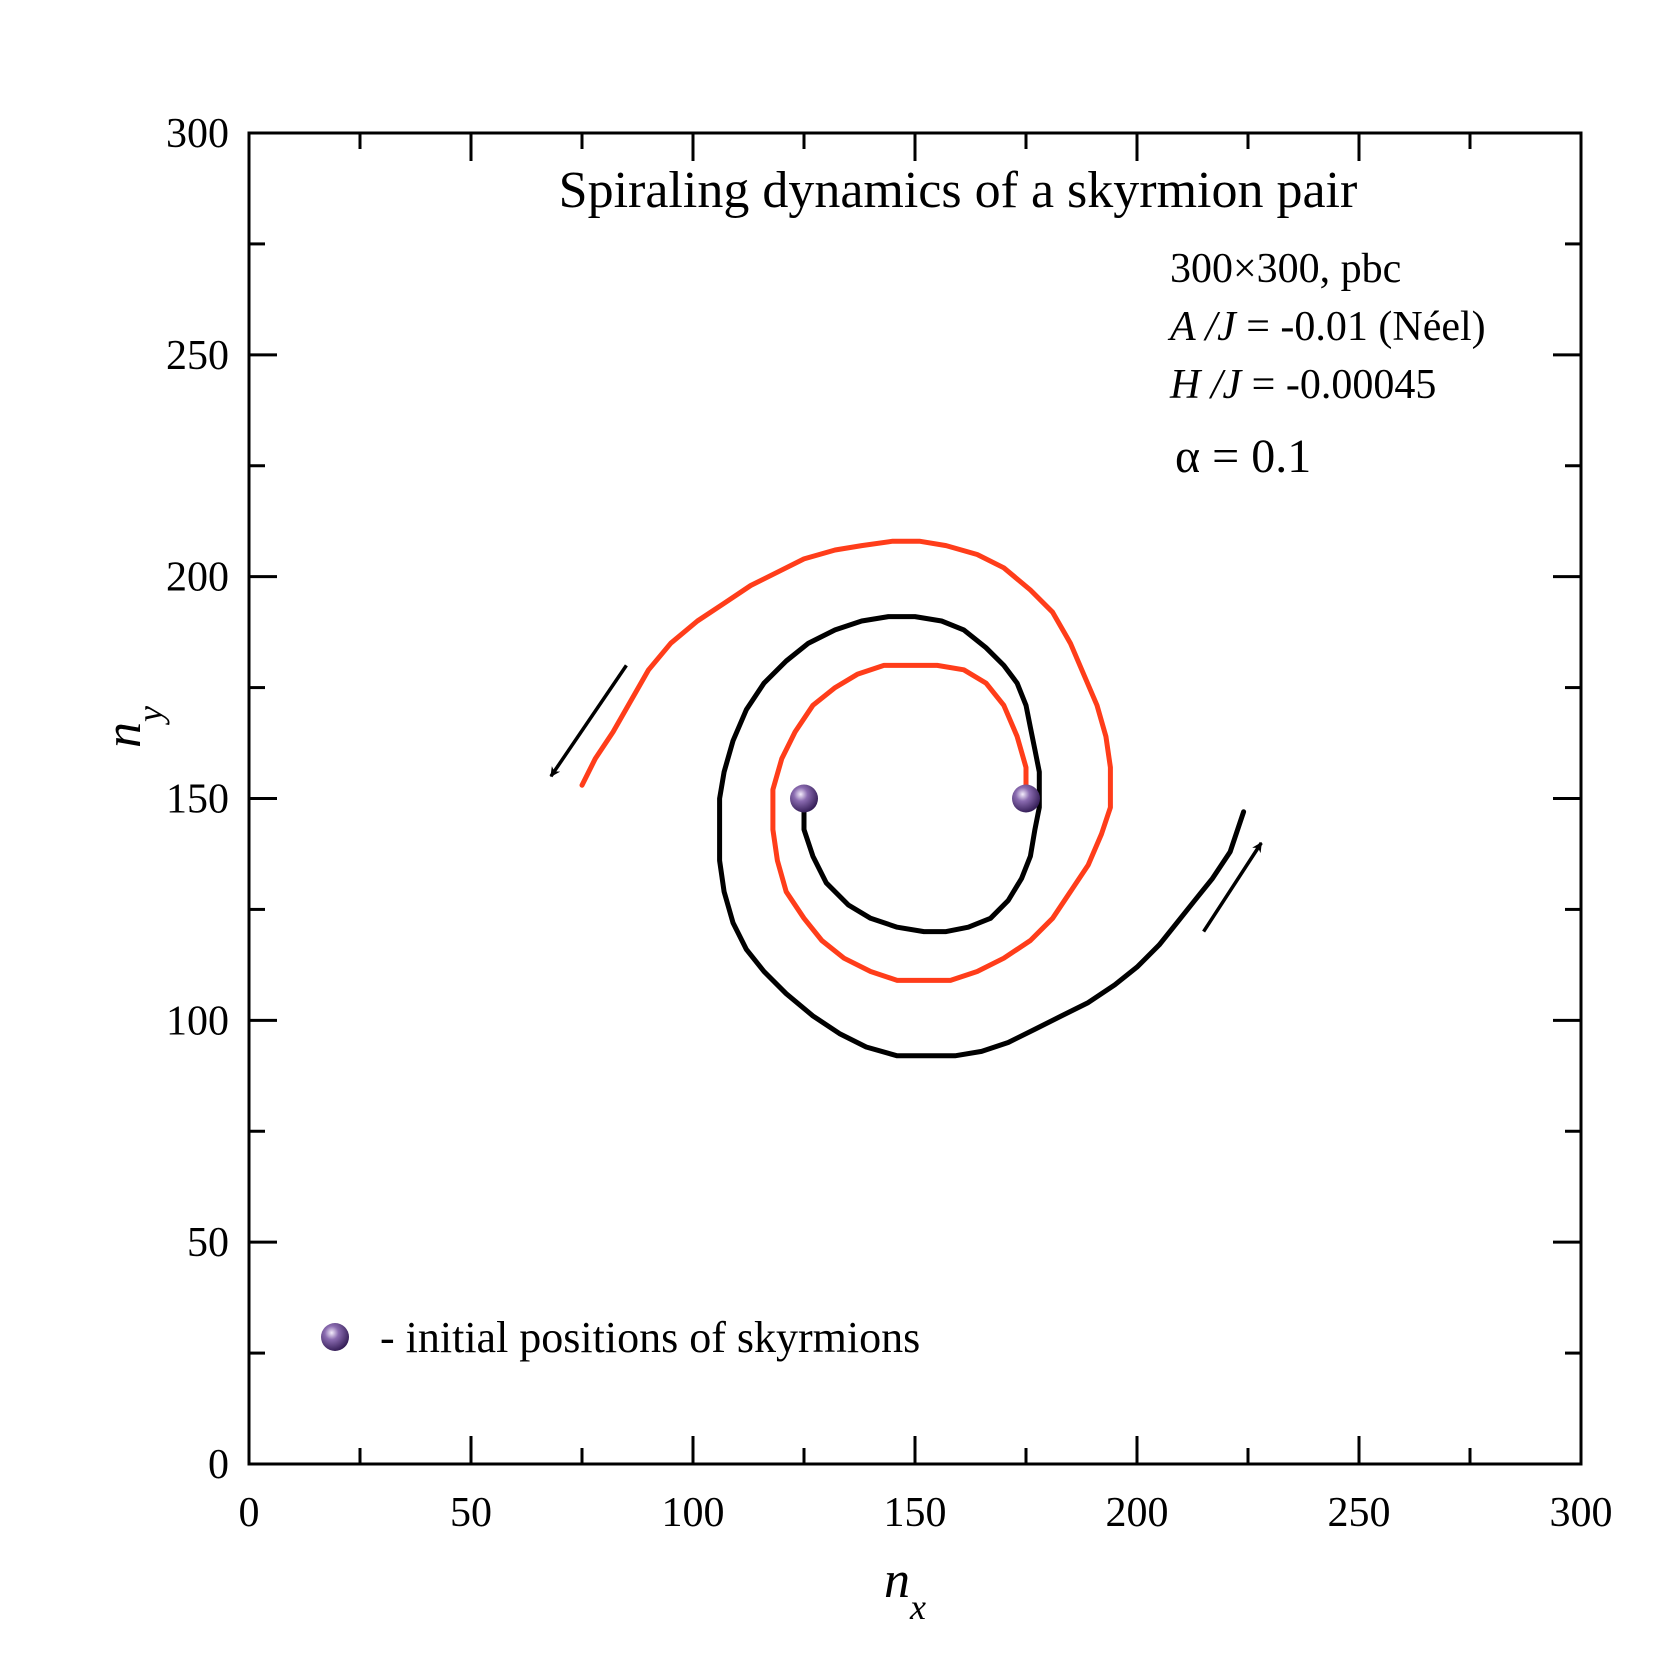 The image size is (1653, 1653). I want to click on trajectory-red, so click(846, 760).